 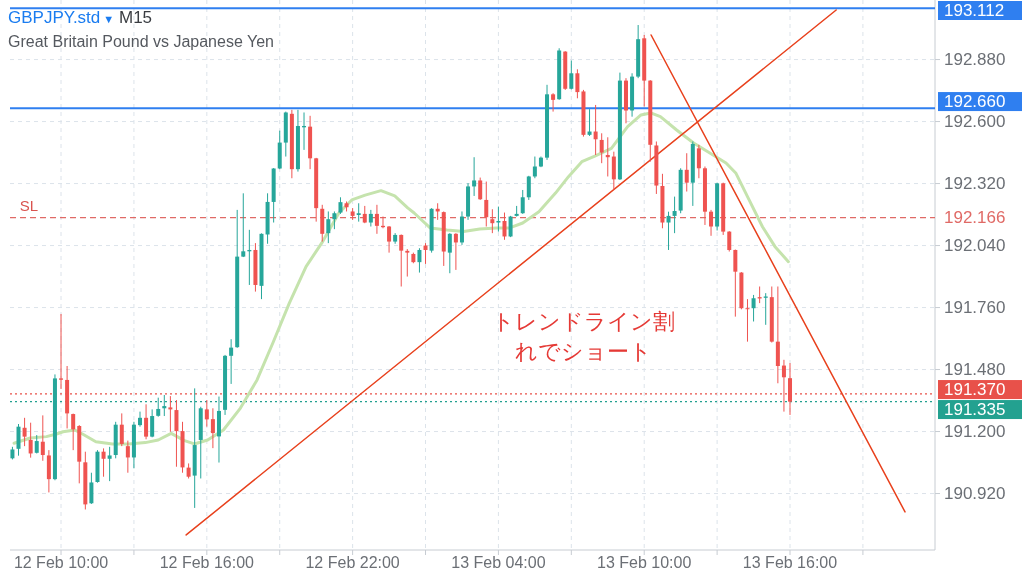 What do you see at coordinates (975, 432) in the screenshot?
I see `y-tick-label: 191.200` at bounding box center [975, 432].